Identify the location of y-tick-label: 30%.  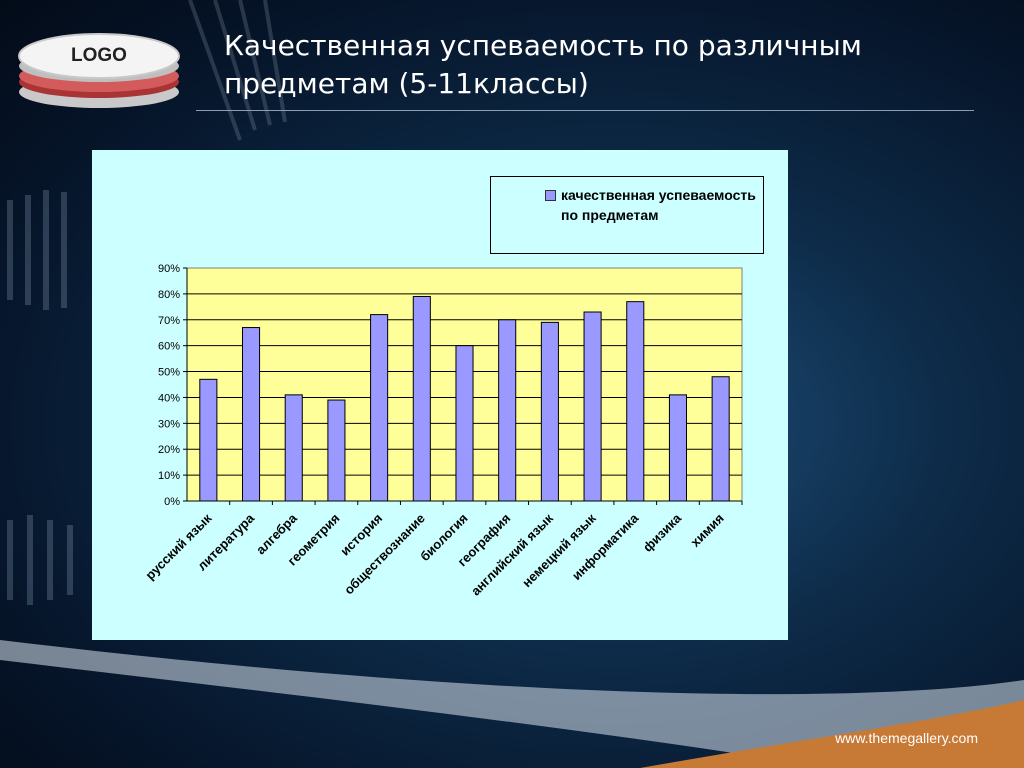
(169, 424).